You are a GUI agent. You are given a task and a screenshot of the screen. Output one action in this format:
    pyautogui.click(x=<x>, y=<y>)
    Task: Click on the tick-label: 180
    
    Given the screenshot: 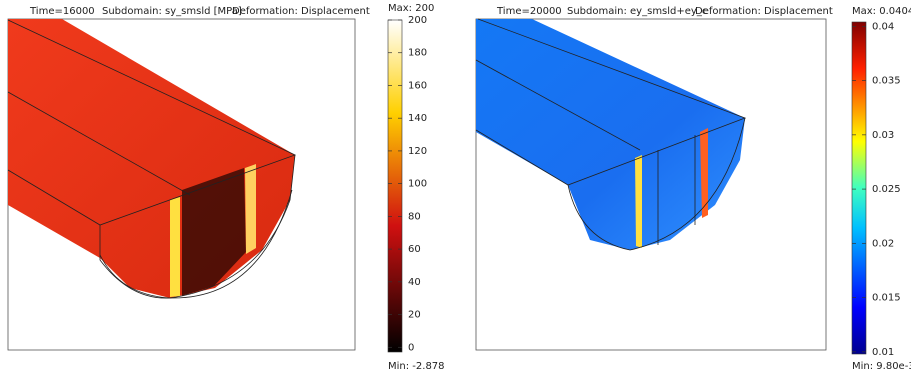 What is the action you would take?
    pyautogui.click(x=417, y=53)
    